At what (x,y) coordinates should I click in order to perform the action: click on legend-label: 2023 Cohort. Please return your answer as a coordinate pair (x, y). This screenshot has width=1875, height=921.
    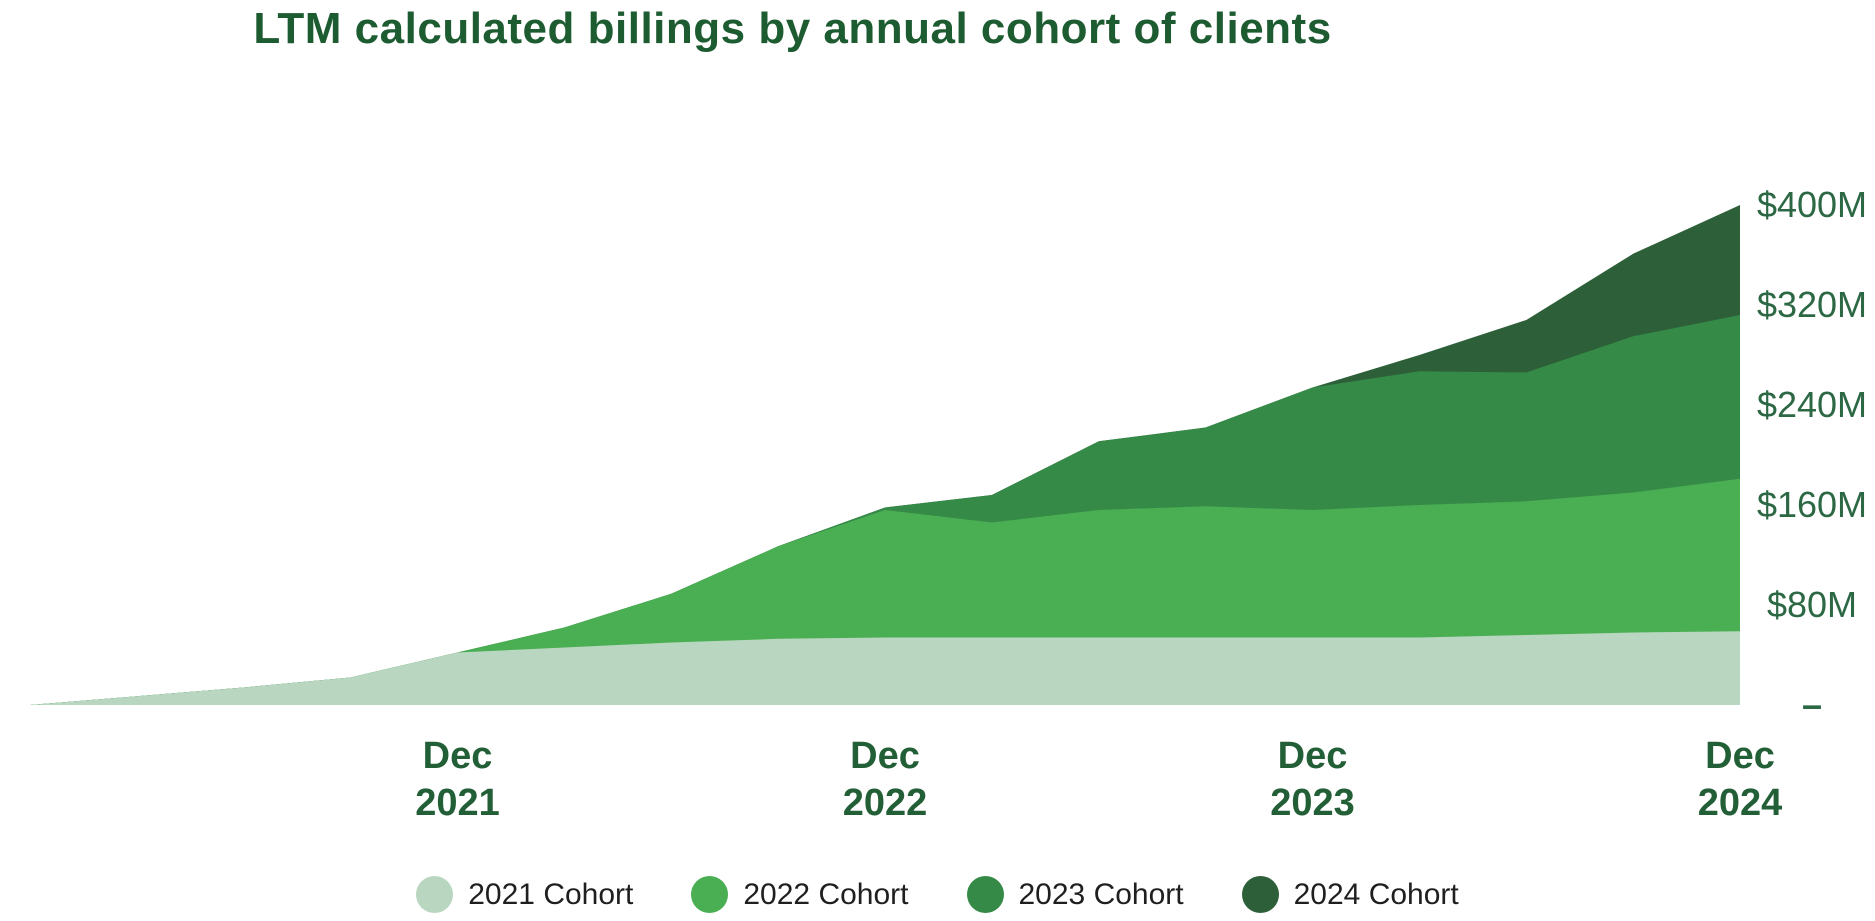
    Looking at the image, I should click on (1101, 894).